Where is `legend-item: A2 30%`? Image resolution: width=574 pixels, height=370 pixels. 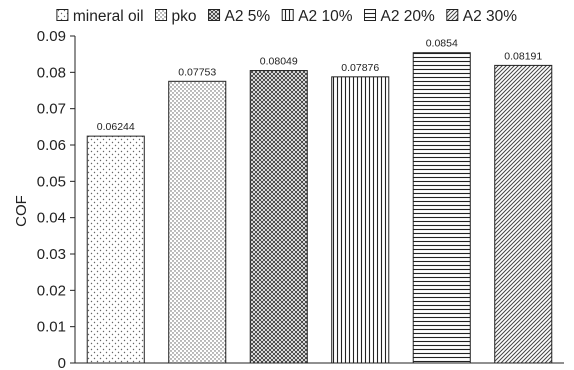 legend-item: A2 30% is located at coordinates (482, 16).